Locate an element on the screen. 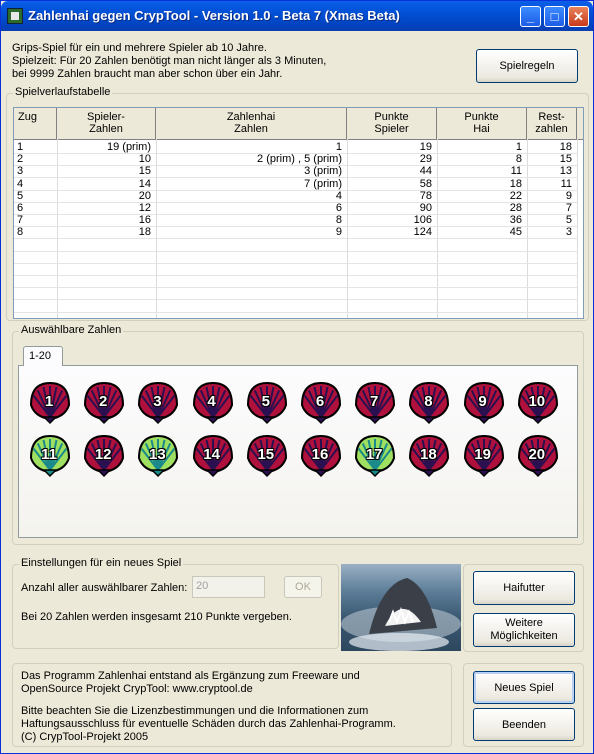  new-game-button: Neues Spiel is located at coordinates (524, 687).